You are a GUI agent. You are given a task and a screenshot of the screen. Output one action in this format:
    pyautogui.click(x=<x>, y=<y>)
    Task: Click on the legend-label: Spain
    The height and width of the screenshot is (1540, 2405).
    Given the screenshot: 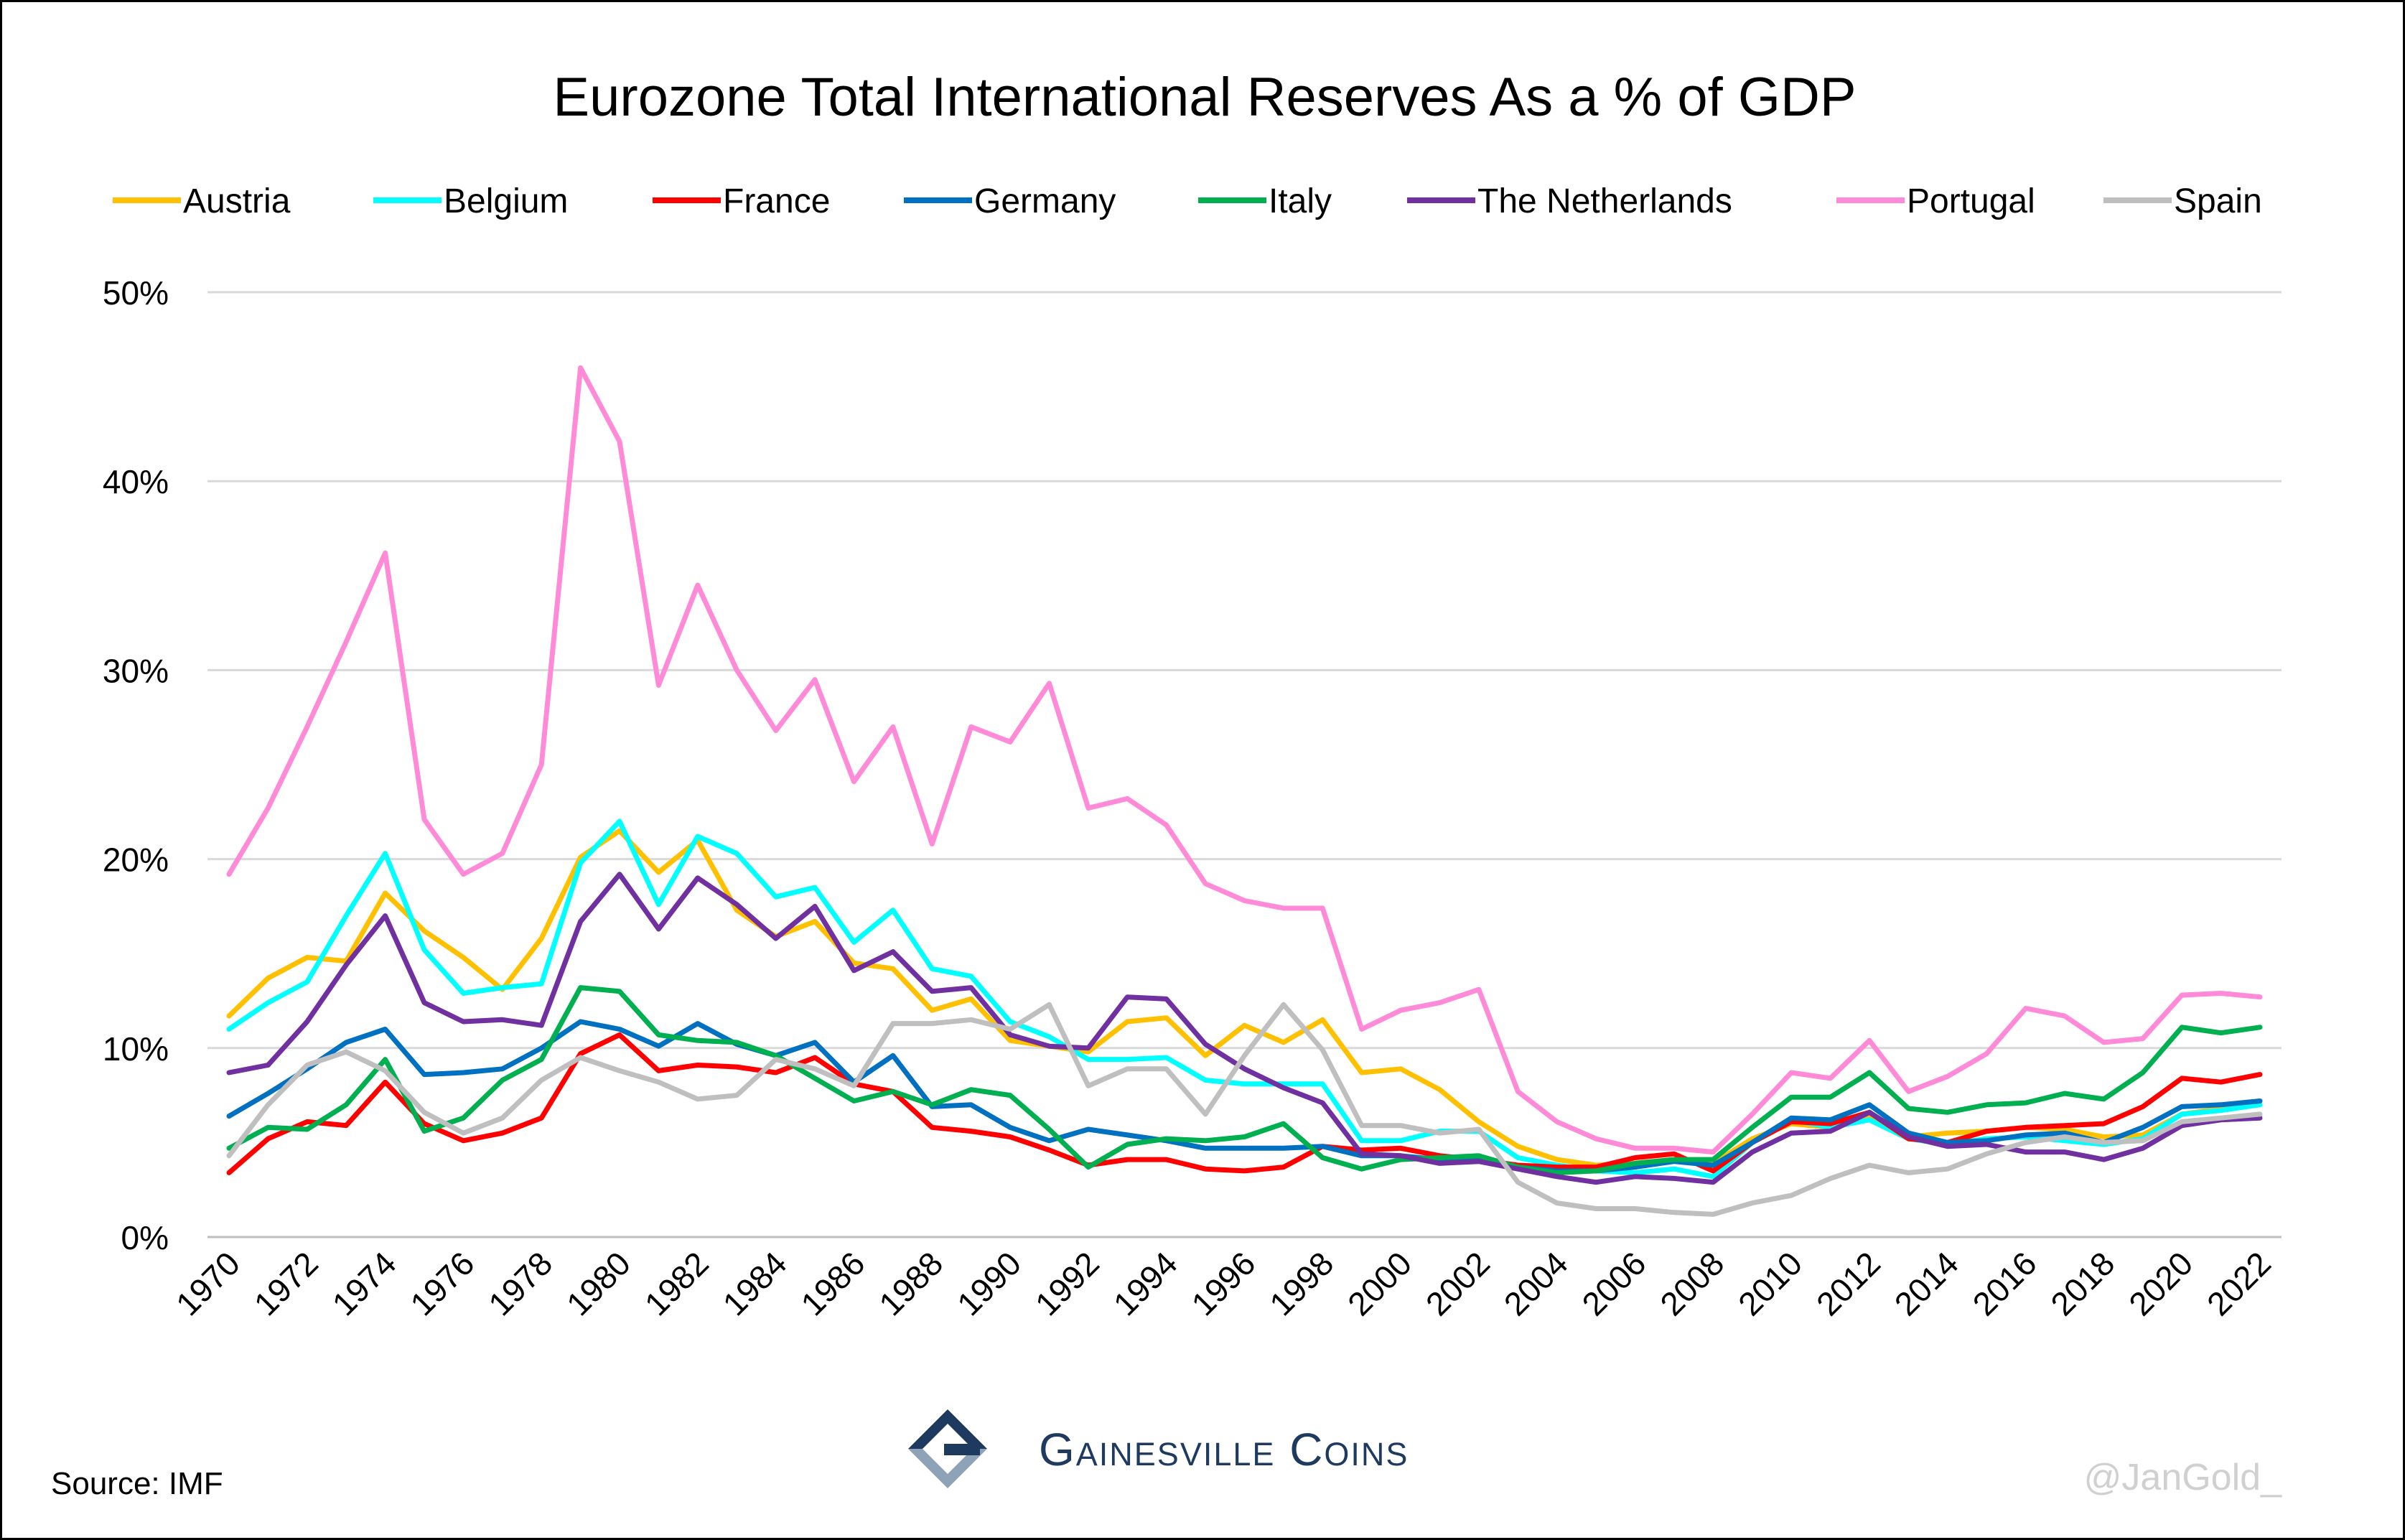 What is the action you would take?
    pyautogui.click(x=2218, y=201)
    